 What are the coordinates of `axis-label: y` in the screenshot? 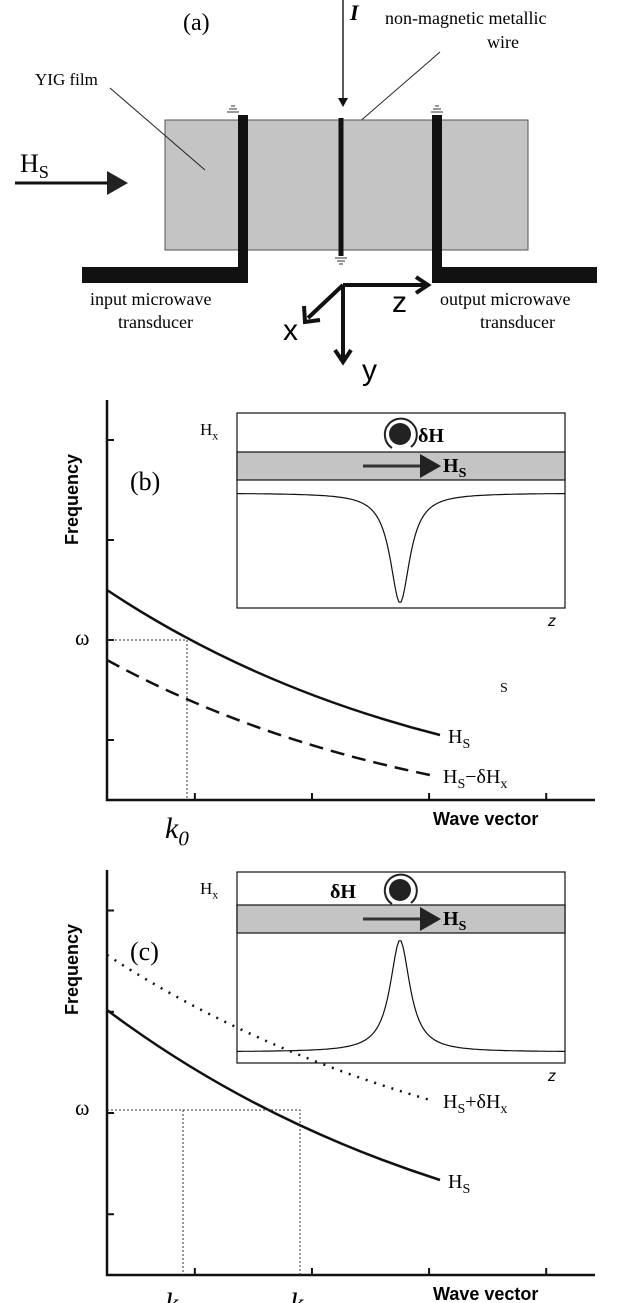 It's located at (369, 370).